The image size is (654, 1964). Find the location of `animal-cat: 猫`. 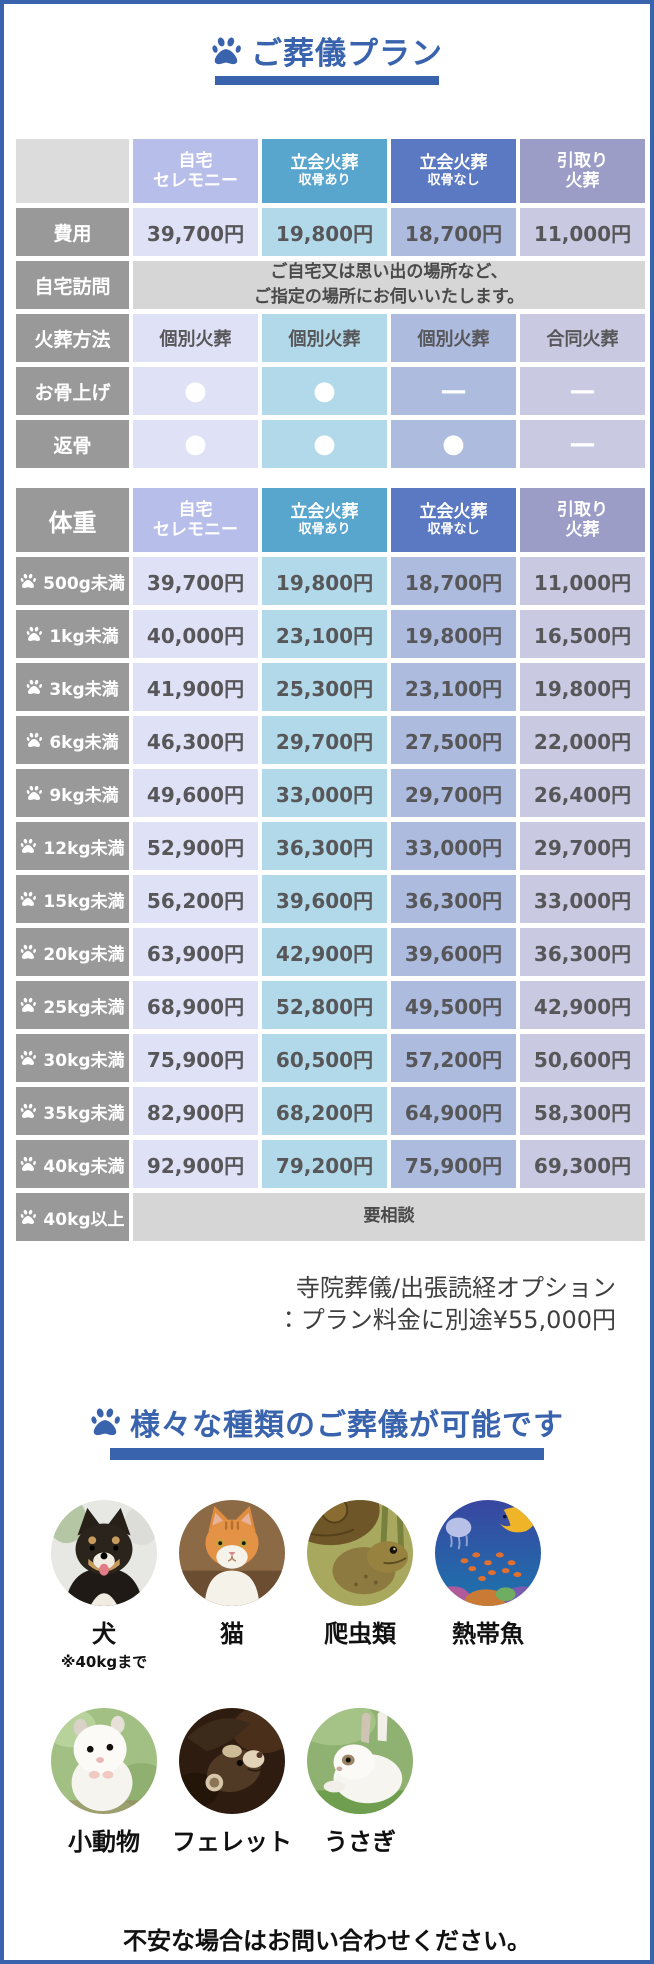

animal-cat: 猫 is located at coordinates (232, 1586).